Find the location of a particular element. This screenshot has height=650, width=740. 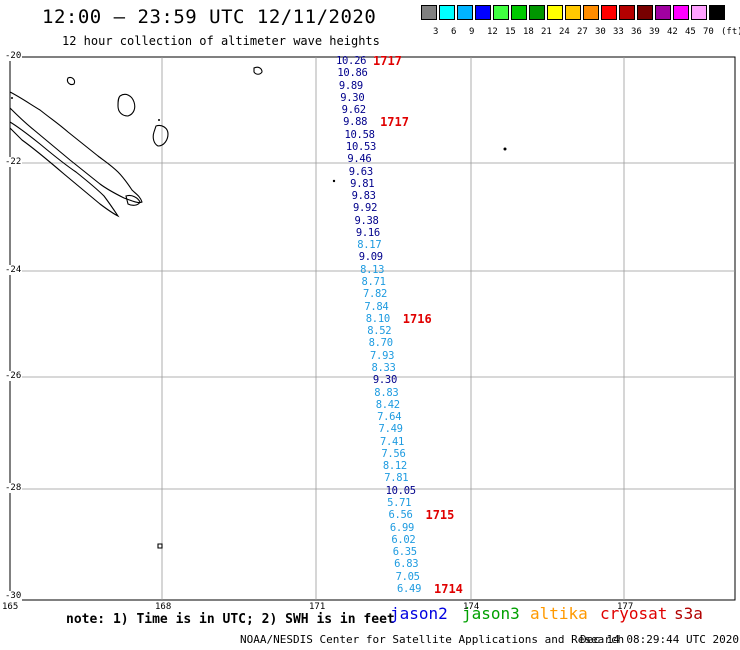

wave-height-value: 8.42 is located at coordinates (387, 404).